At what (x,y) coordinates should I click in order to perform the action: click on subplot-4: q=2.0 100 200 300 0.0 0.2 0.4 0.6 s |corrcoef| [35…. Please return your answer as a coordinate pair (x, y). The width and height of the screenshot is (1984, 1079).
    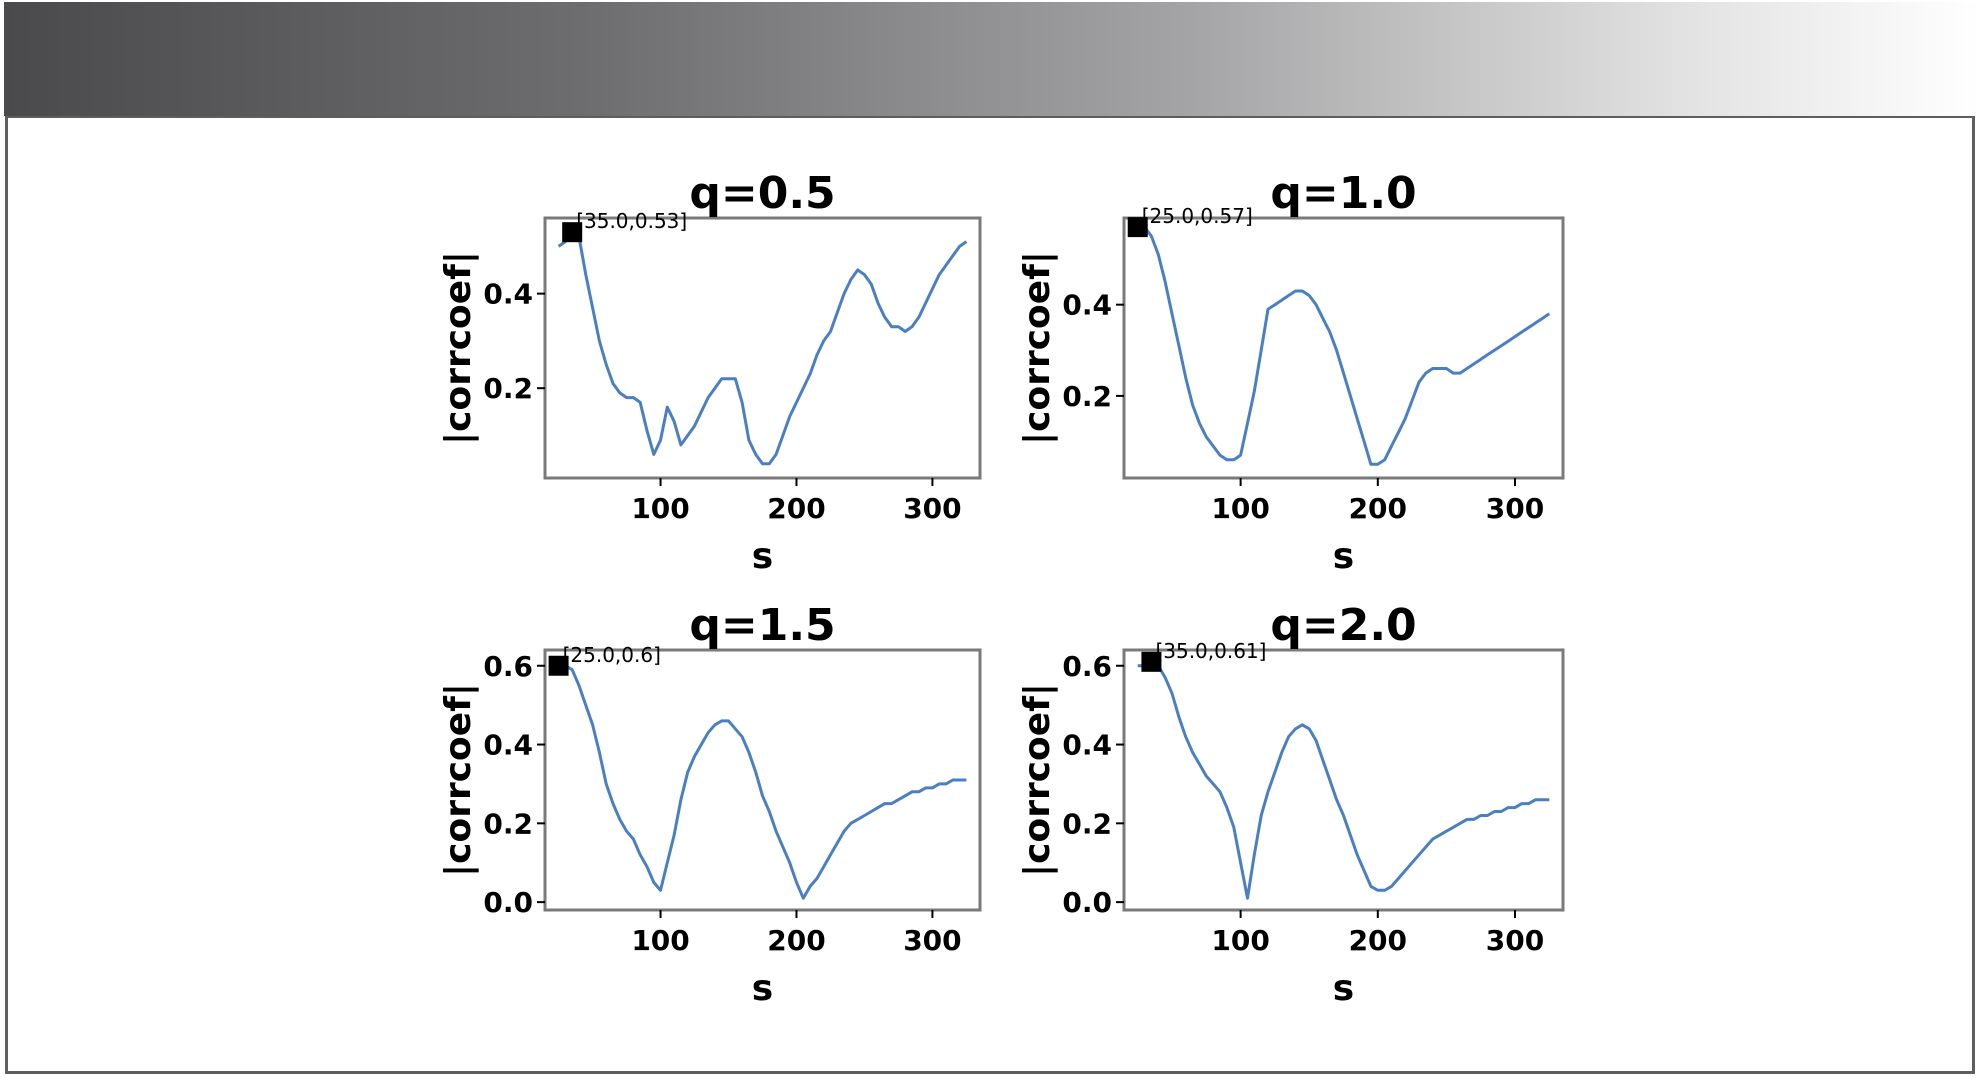
    Looking at the image, I should click on (1291, 804).